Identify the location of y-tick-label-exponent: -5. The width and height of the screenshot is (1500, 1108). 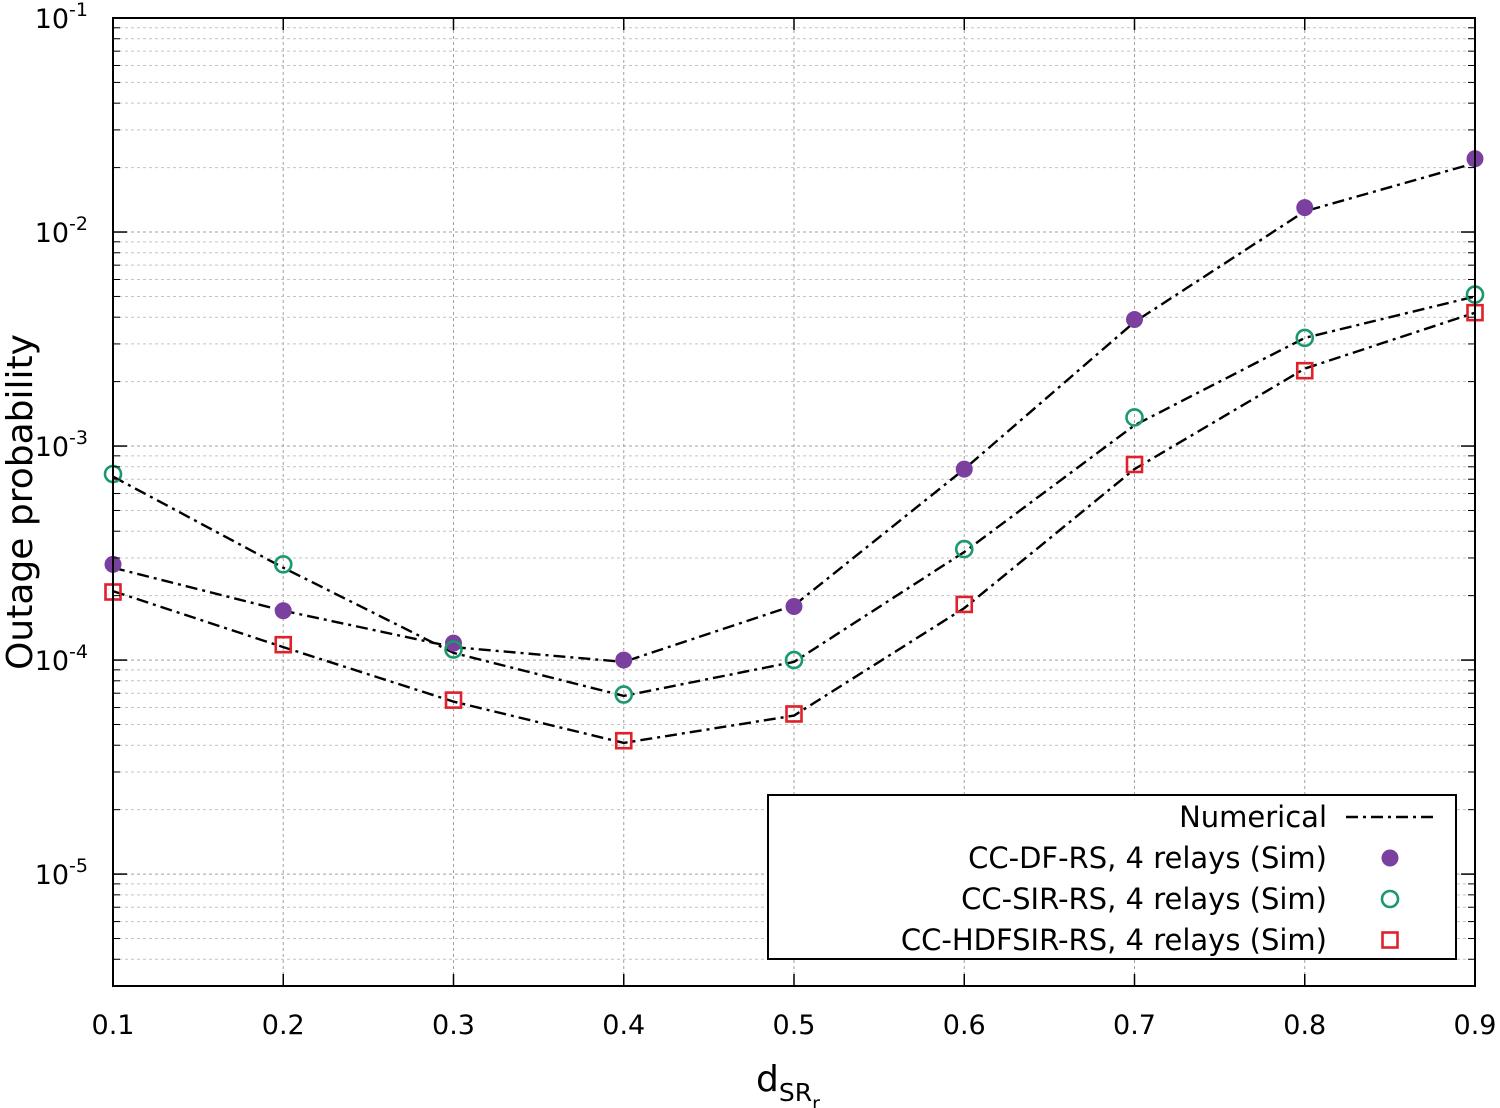
(78, 866).